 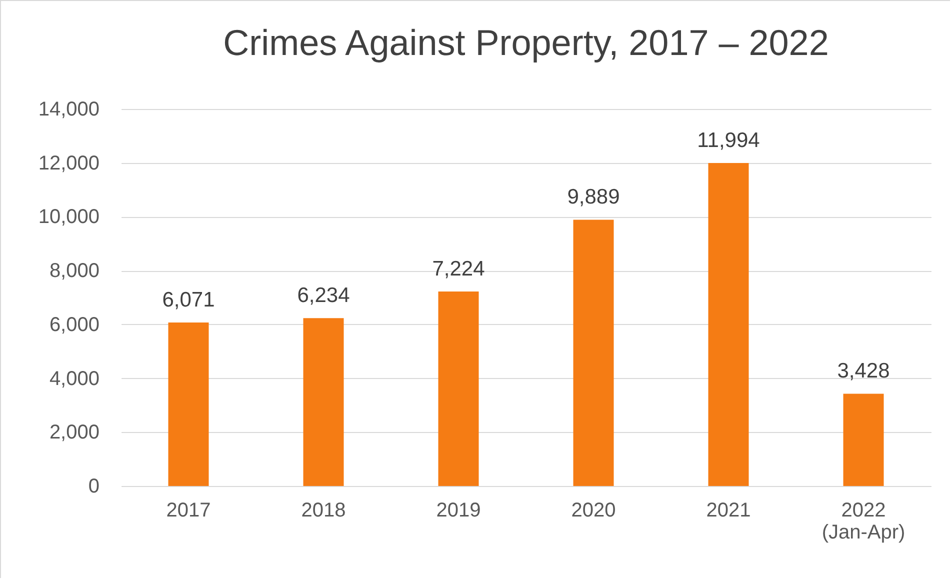 I want to click on y-tick-label: 0, so click(x=94, y=487).